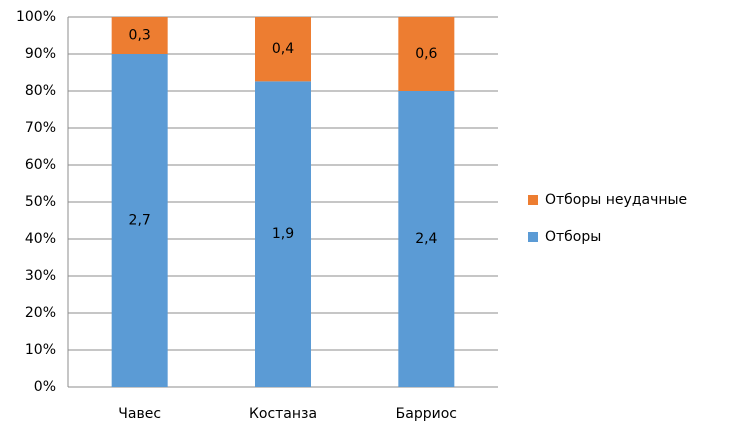  What do you see at coordinates (40, 128) in the screenshot?
I see `y-tick-label: 70%` at bounding box center [40, 128].